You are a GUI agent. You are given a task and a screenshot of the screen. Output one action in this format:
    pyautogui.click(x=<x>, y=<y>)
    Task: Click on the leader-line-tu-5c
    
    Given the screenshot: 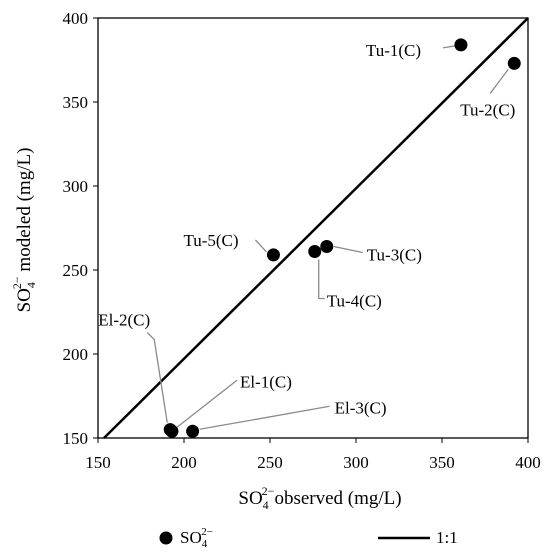 What is the action you would take?
    pyautogui.click(x=260, y=246)
    